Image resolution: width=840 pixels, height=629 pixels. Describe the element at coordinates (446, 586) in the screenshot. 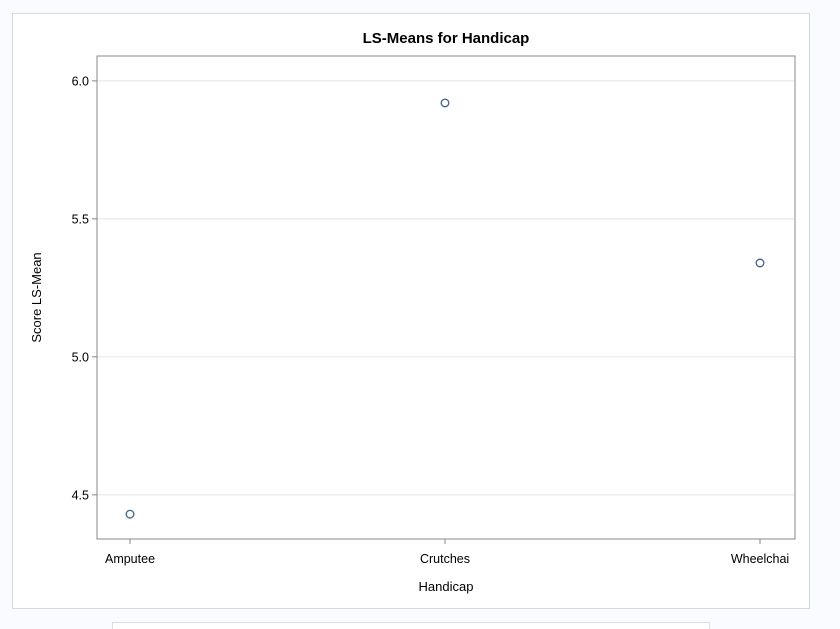

I see `x-axis-label: Handicap` at that location.